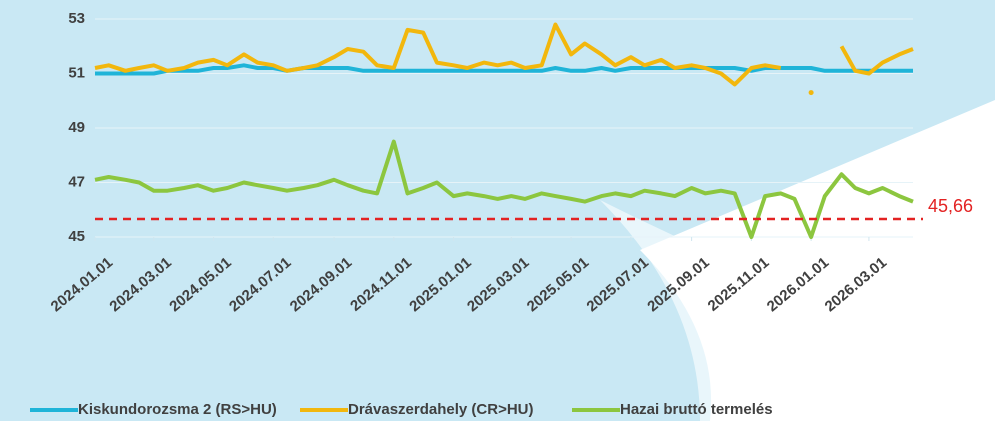 The width and height of the screenshot is (995, 421). What do you see at coordinates (76, 72) in the screenshot?
I see `y-tick-label: 51` at bounding box center [76, 72].